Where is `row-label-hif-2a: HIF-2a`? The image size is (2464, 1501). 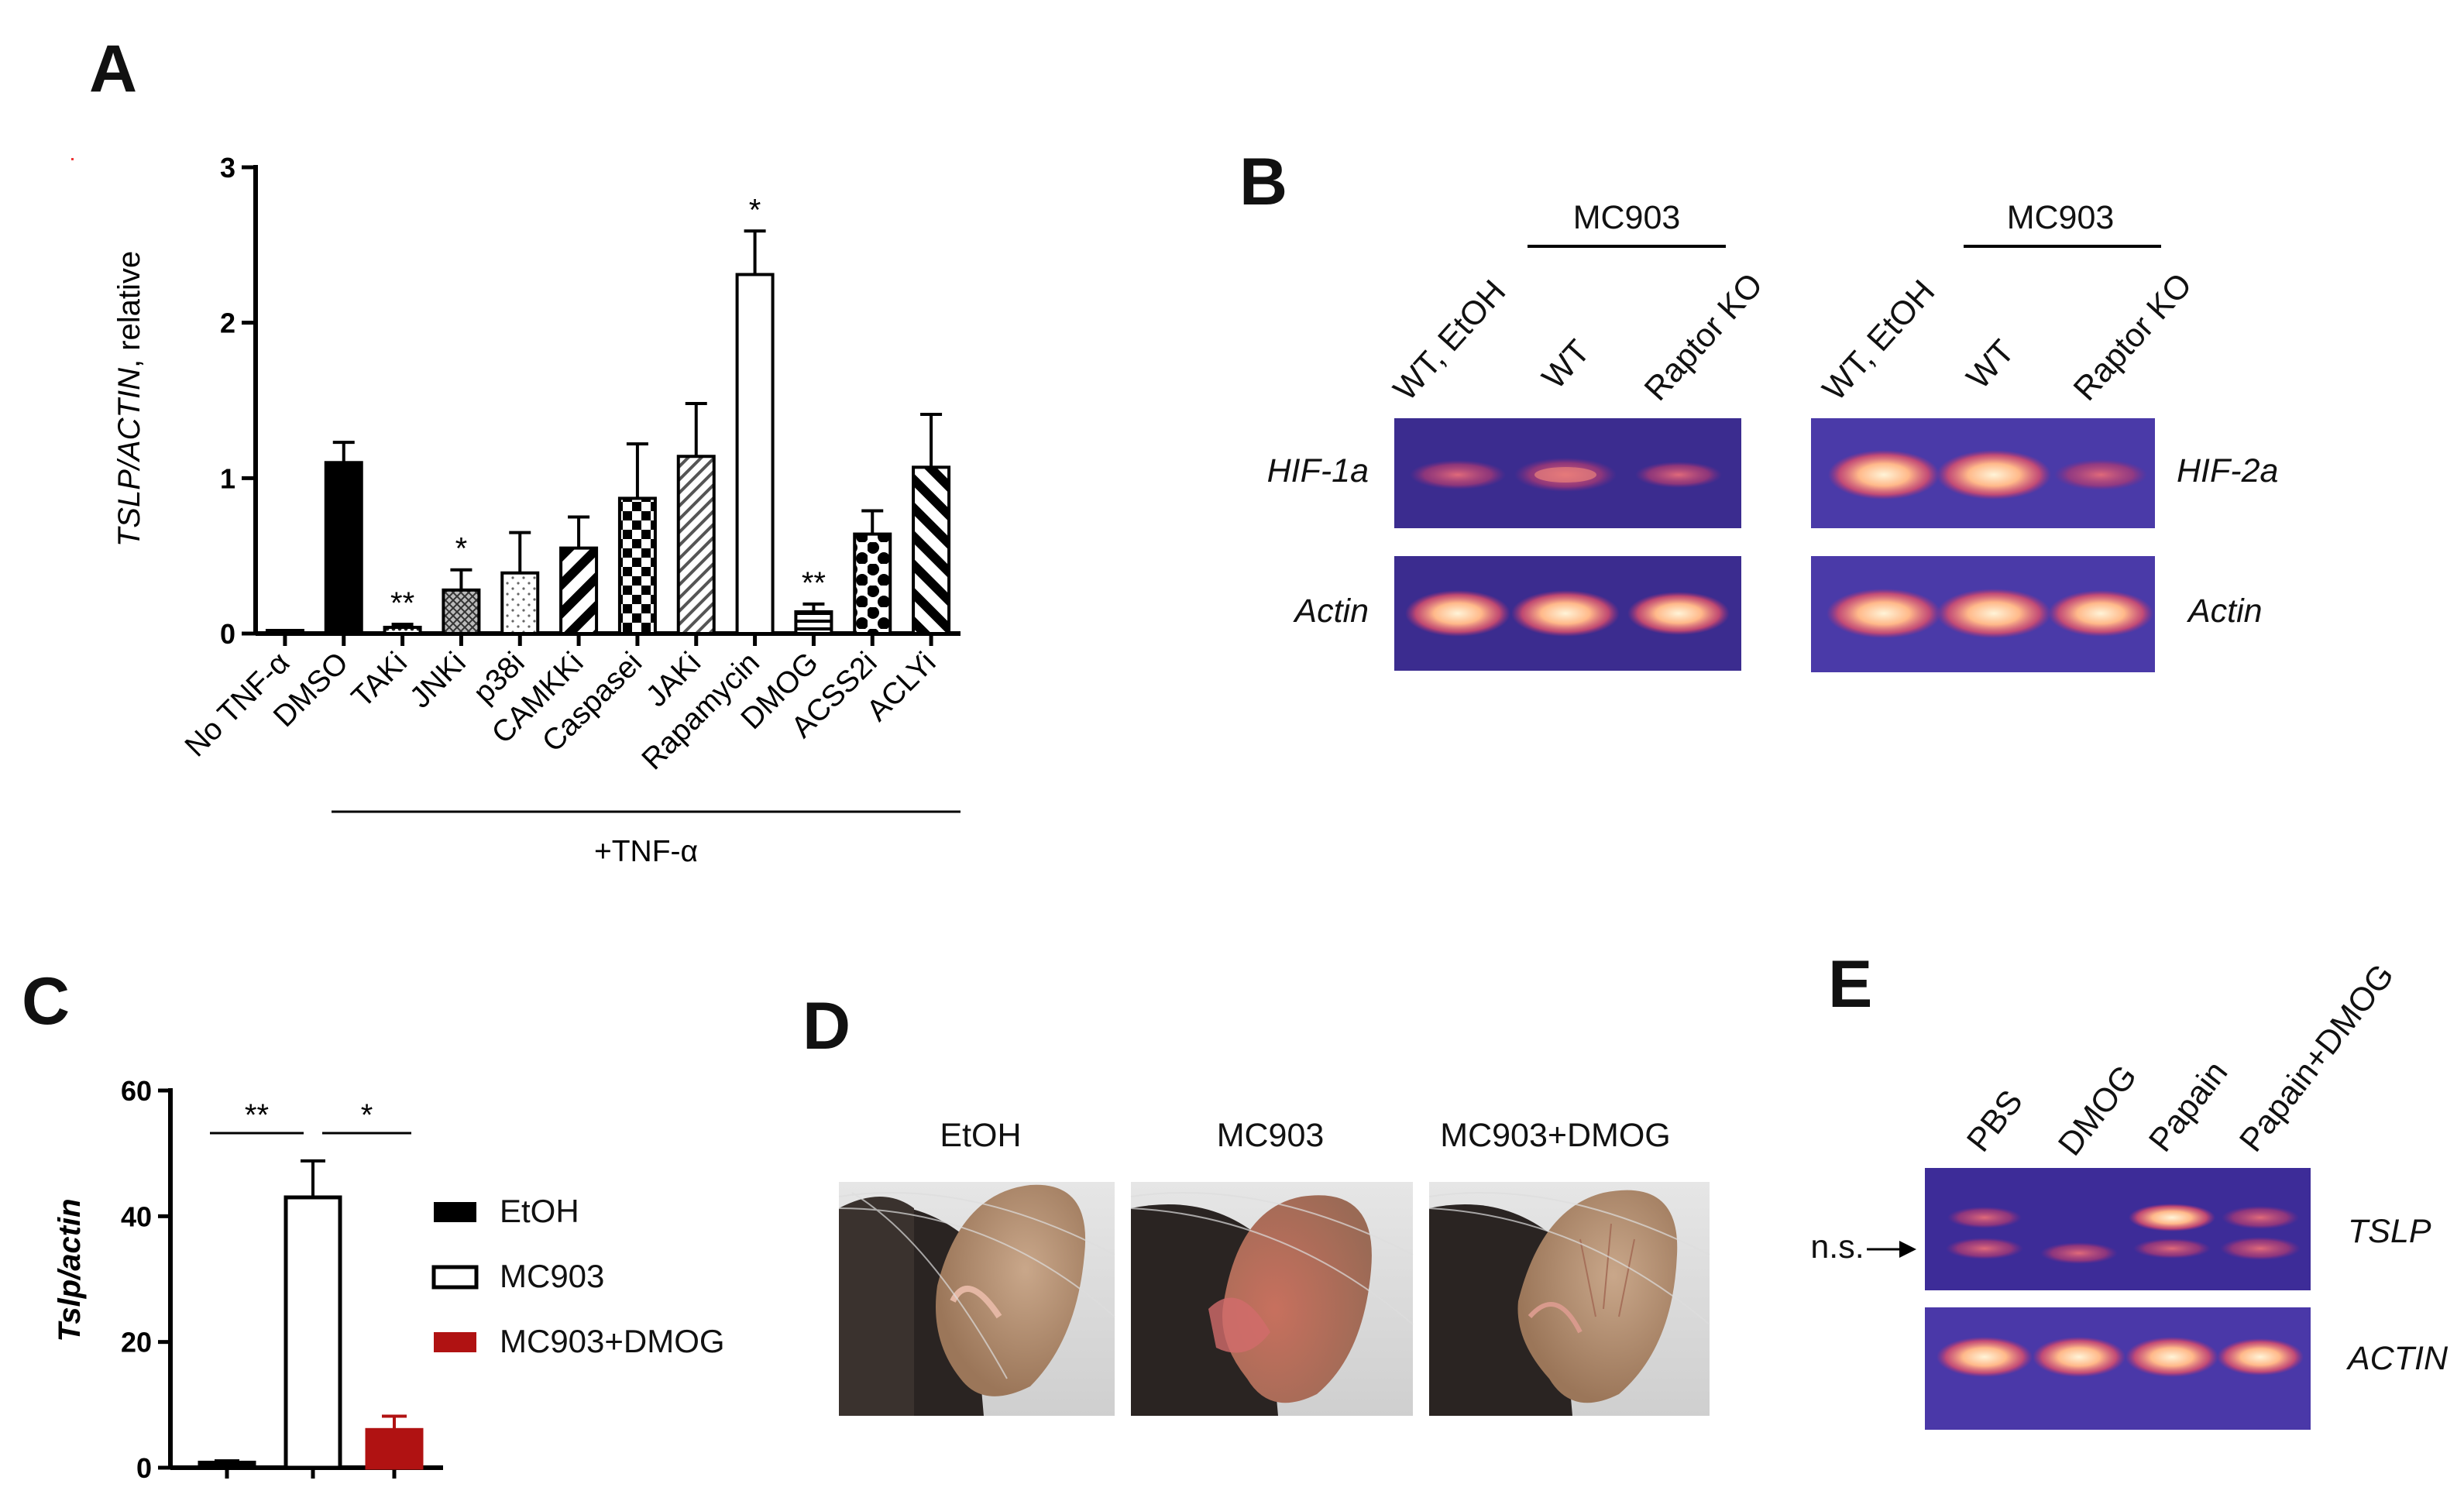
row-label-hif-2a: HIF-2a is located at coordinates (2228, 471).